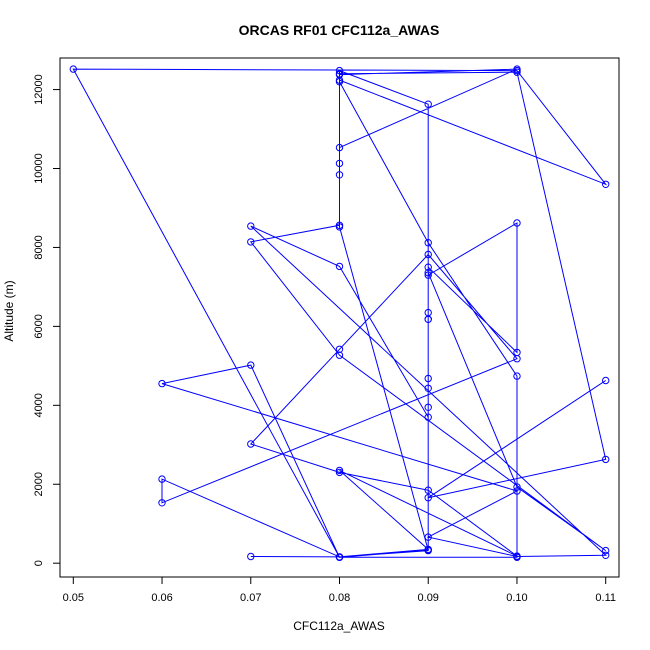  What do you see at coordinates (516, 598) in the screenshot?
I see `x-tick-label: 0.10` at bounding box center [516, 598].